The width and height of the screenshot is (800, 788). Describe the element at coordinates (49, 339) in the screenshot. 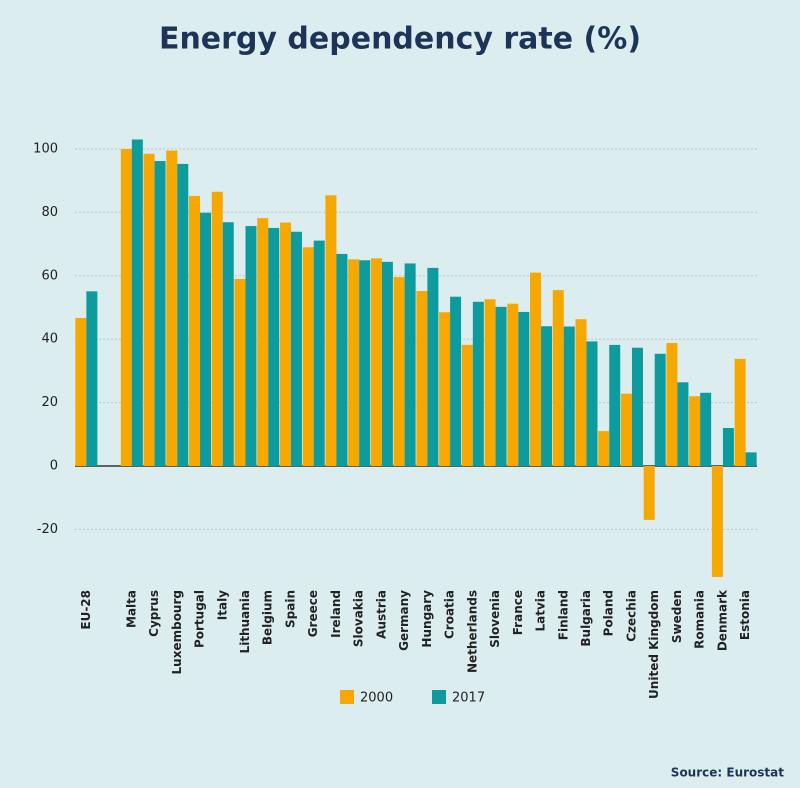

I see `y-tick-label: 40` at that location.